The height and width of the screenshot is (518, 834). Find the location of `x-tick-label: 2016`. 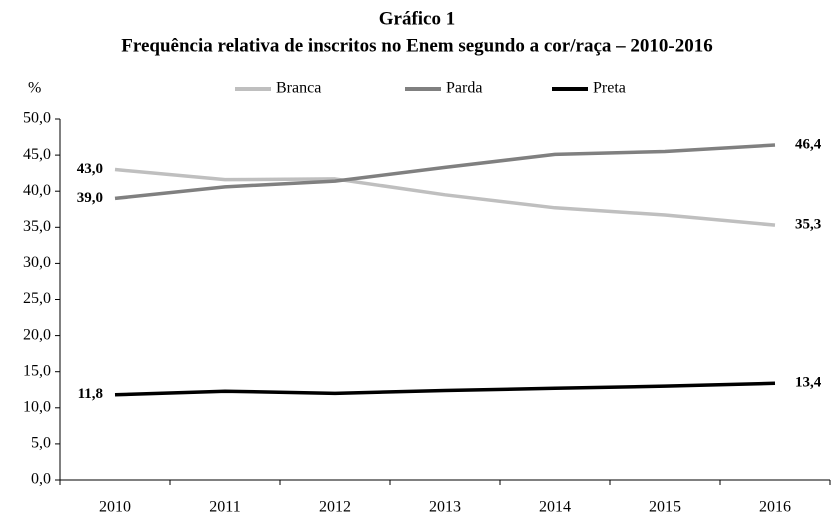

x-tick-label: 2016 is located at coordinates (775, 507).